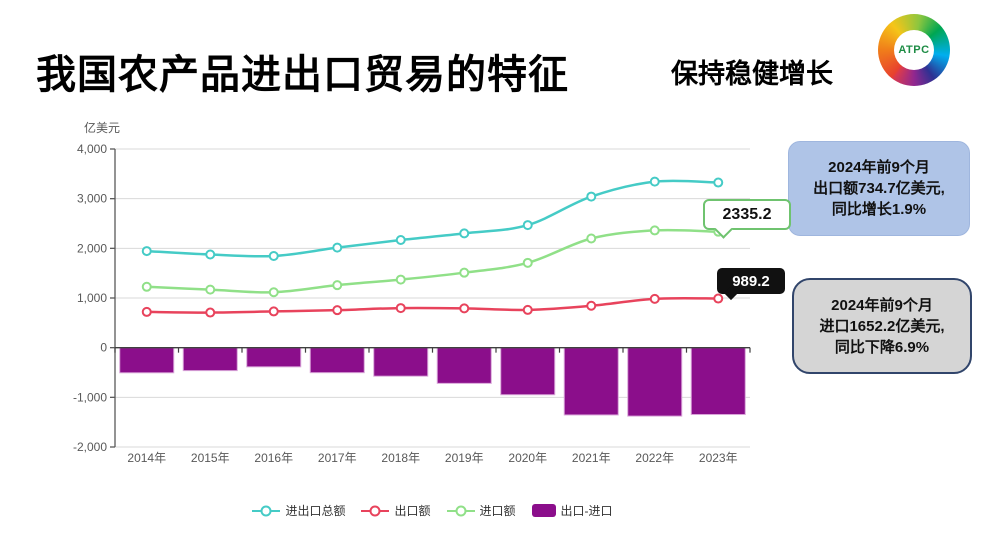 Image resolution: width=989 pixels, height=556 pixels. Describe the element at coordinates (882, 347) in the screenshot. I see `import-note-line: 同比下降6.9%` at that location.